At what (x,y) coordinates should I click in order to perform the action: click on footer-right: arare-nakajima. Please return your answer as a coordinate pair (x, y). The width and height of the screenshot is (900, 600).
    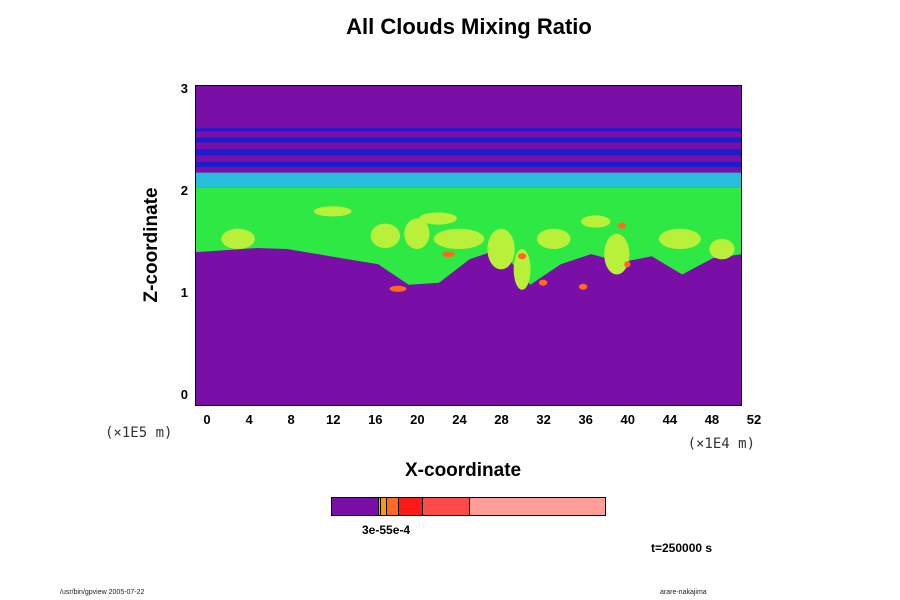
    Looking at the image, I should click on (683, 592).